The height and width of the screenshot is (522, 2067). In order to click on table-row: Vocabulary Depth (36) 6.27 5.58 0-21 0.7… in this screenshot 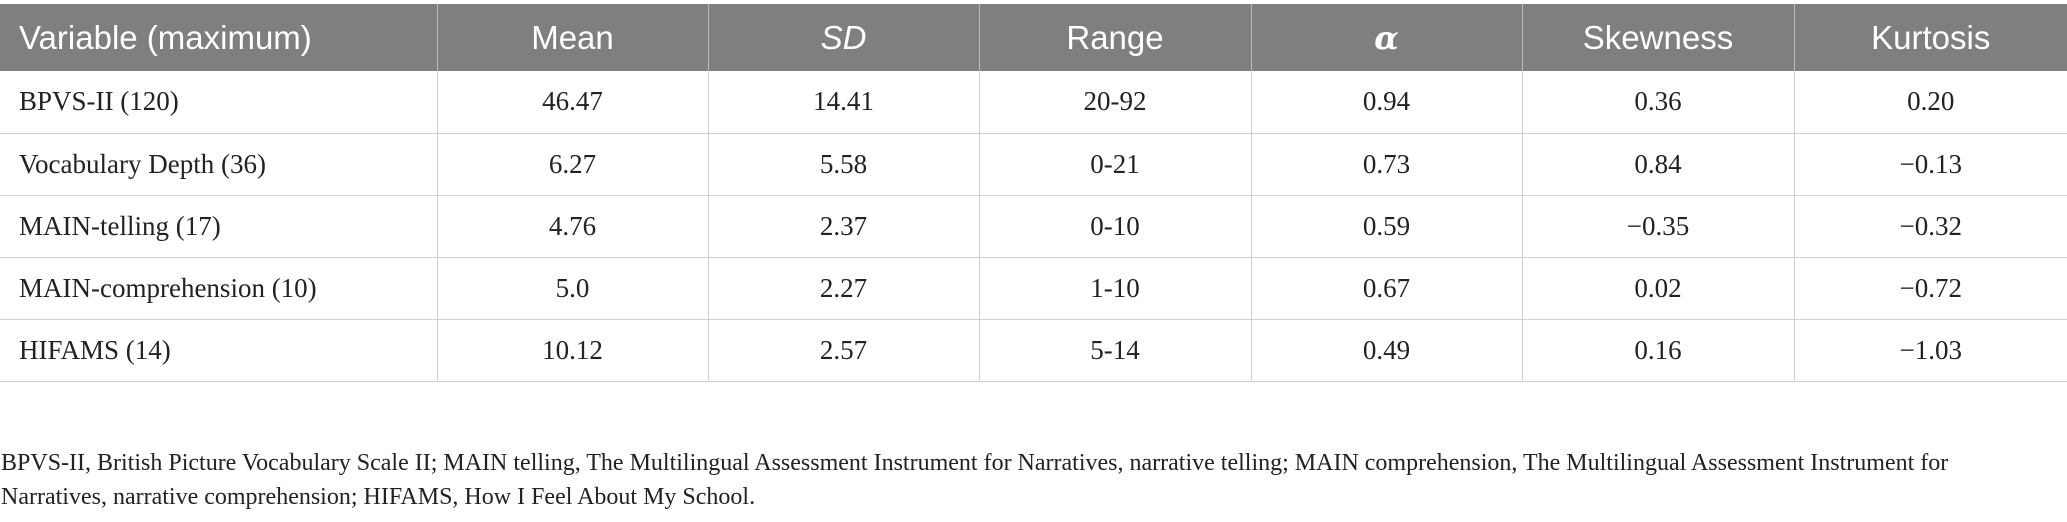, I will do `click(1033, 164)`.